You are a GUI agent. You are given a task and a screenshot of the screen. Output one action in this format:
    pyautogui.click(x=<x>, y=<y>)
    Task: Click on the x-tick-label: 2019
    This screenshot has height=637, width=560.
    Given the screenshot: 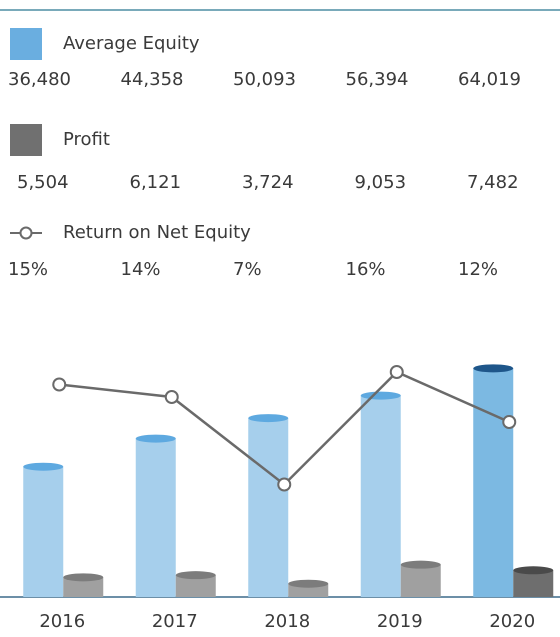 What is the action you would take?
    pyautogui.click(x=400, y=621)
    